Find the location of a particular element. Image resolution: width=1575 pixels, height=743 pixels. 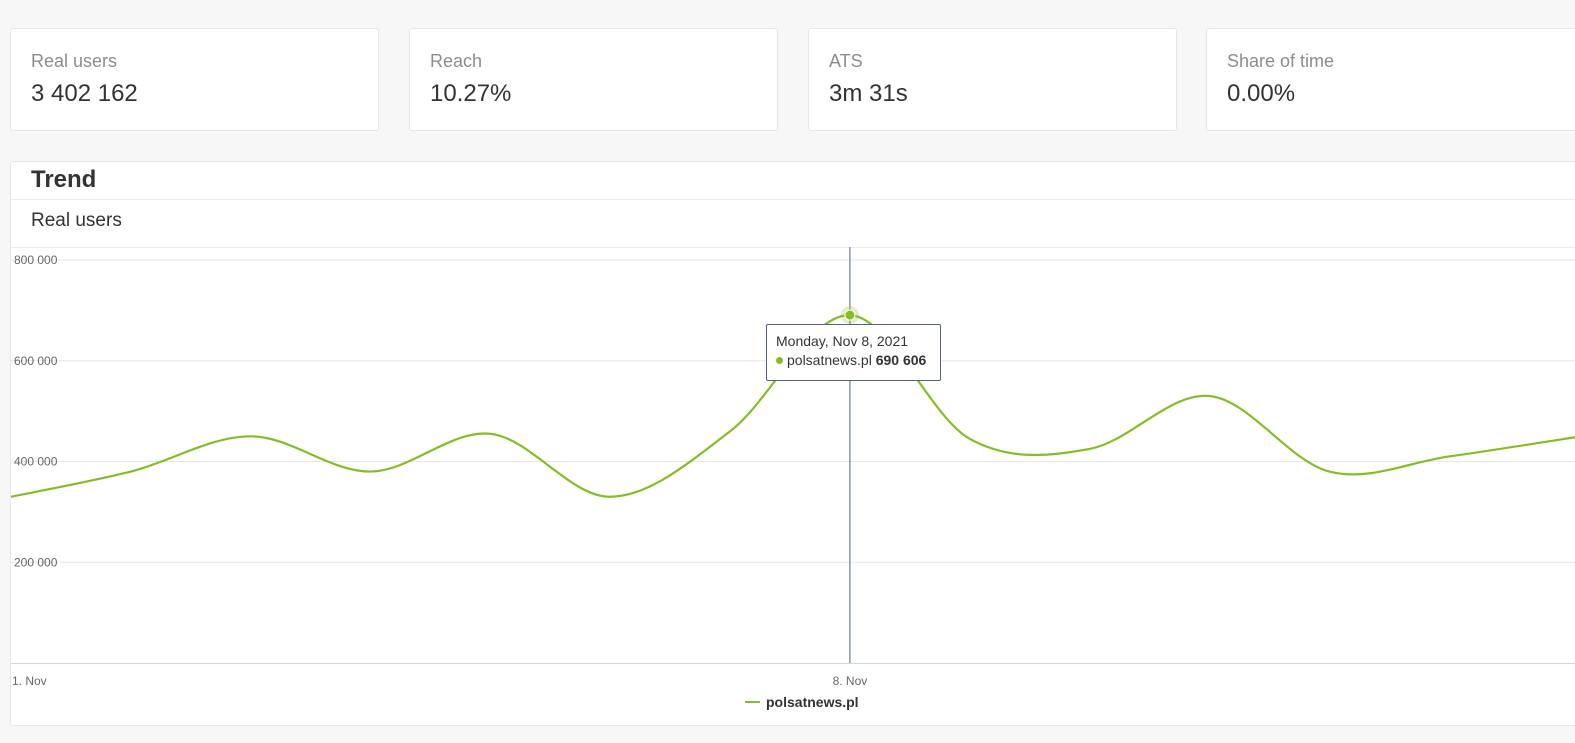

series-dot-icon is located at coordinates (779, 360).